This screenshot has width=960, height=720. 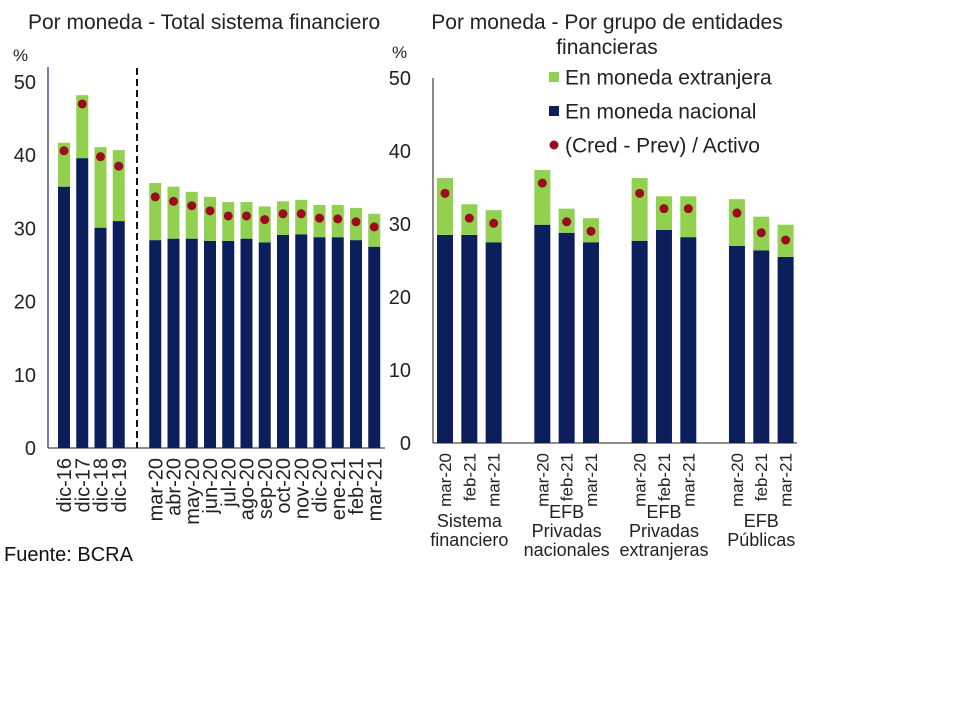 I want to click on group-label: EFB Privadas extranjeras, so click(x=664, y=530).